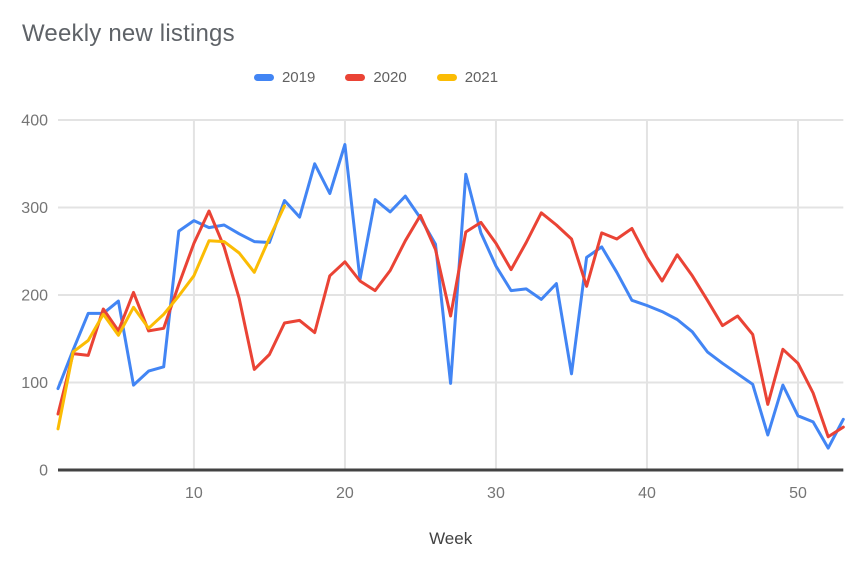 The height and width of the screenshot is (567, 864). Describe the element at coordinates (34, 208) in the screenshot. I see `y-tick-label-300: 300` at that location.